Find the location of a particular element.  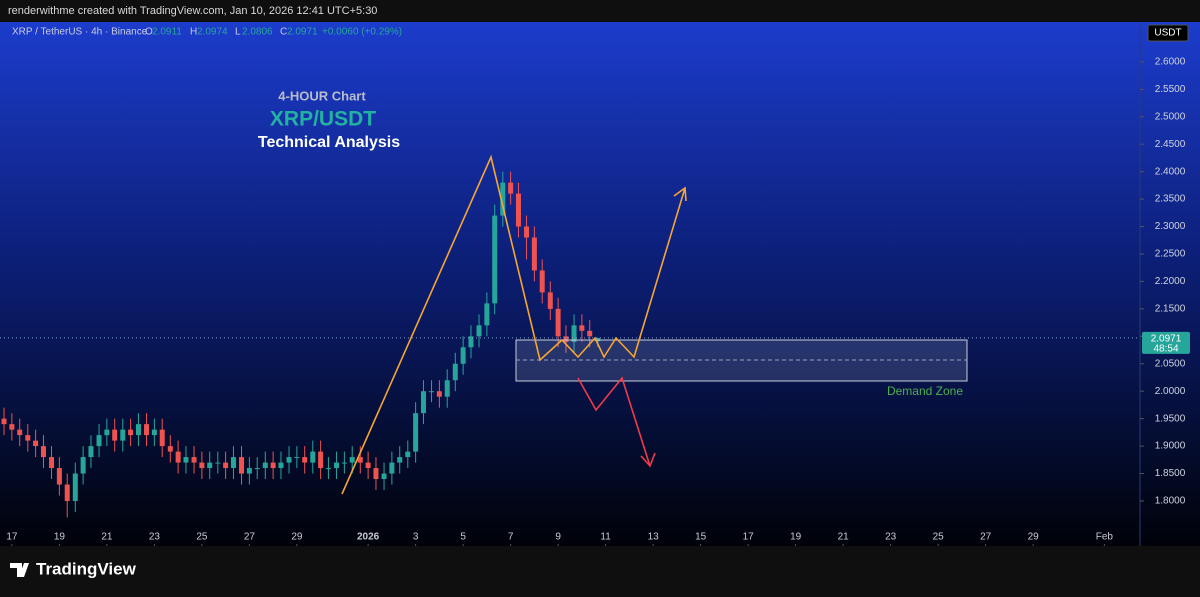

logo-icon is located at coordinates (19, 570).